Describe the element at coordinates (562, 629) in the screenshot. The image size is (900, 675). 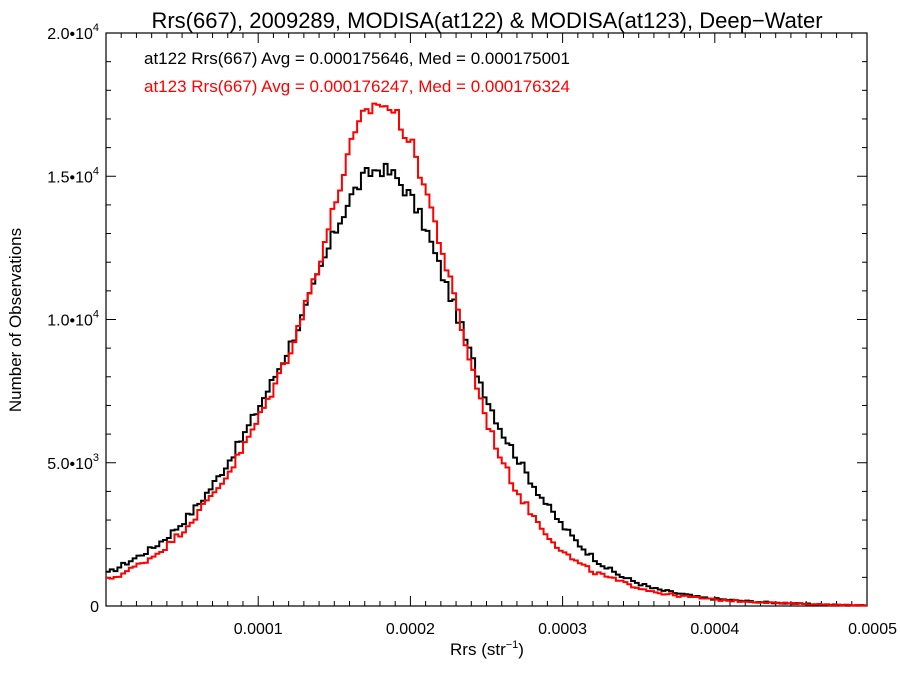
I see `x-tick-label: 0.0003` at that location.